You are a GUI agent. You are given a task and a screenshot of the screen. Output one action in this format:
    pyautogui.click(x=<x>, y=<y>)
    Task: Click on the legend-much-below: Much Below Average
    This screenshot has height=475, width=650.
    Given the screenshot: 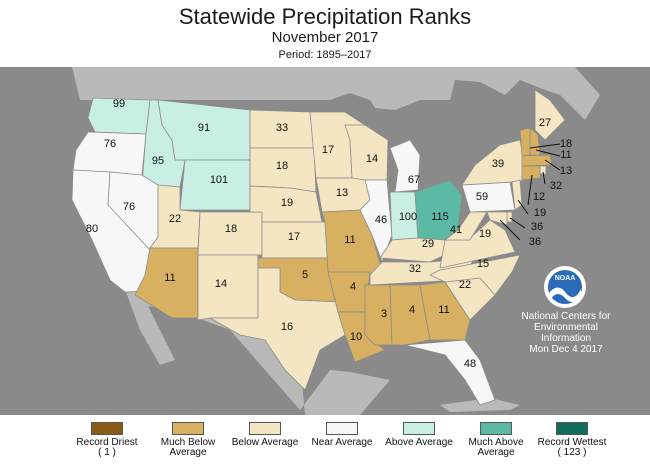 What is the action you would take?
    pyautogui.click(x=188, y=440)
    